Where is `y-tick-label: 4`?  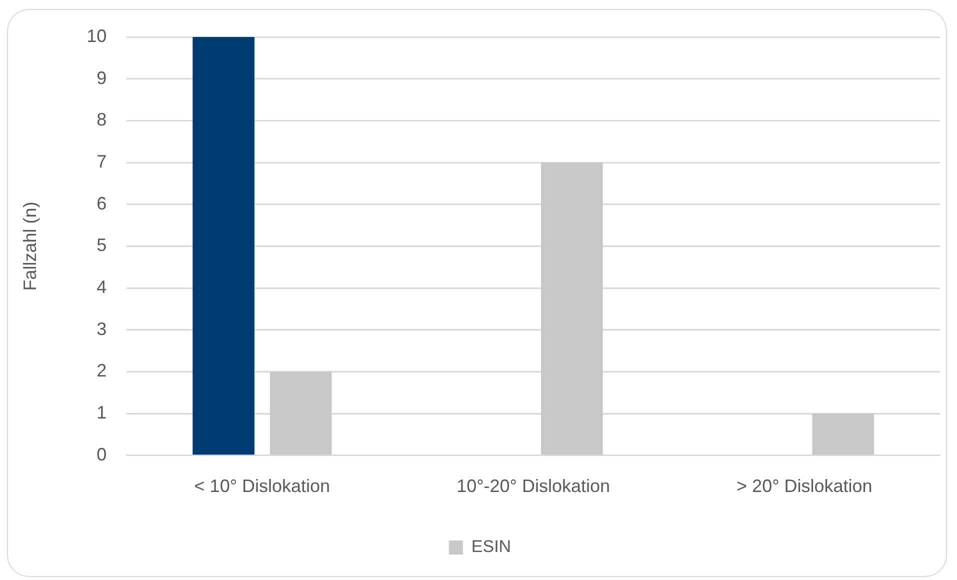
y-tick-label: 4 is located at coordinates (101, 287).